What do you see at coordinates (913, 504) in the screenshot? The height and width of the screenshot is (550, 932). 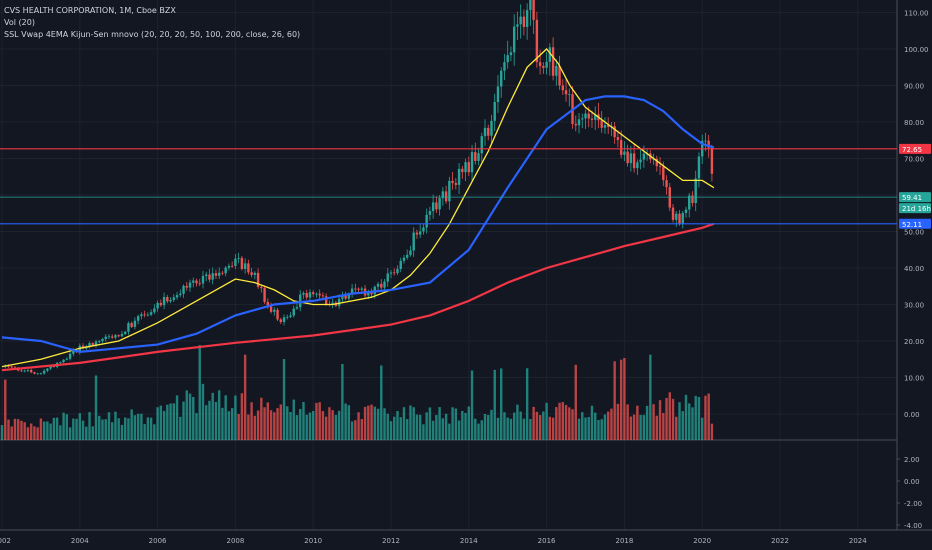 I see `indicator-tick-label: -2.00` at bounding box center [913, 504].